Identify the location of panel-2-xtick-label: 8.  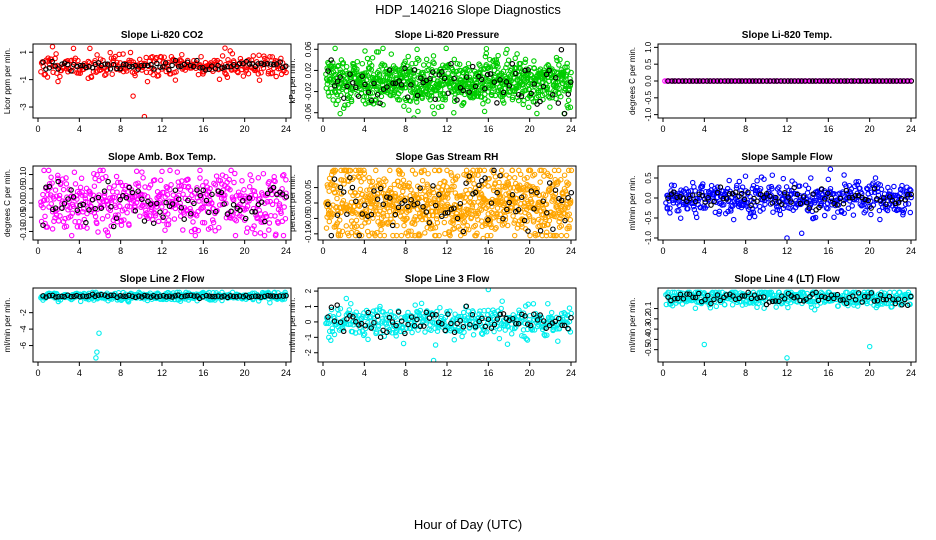
(405, 129).